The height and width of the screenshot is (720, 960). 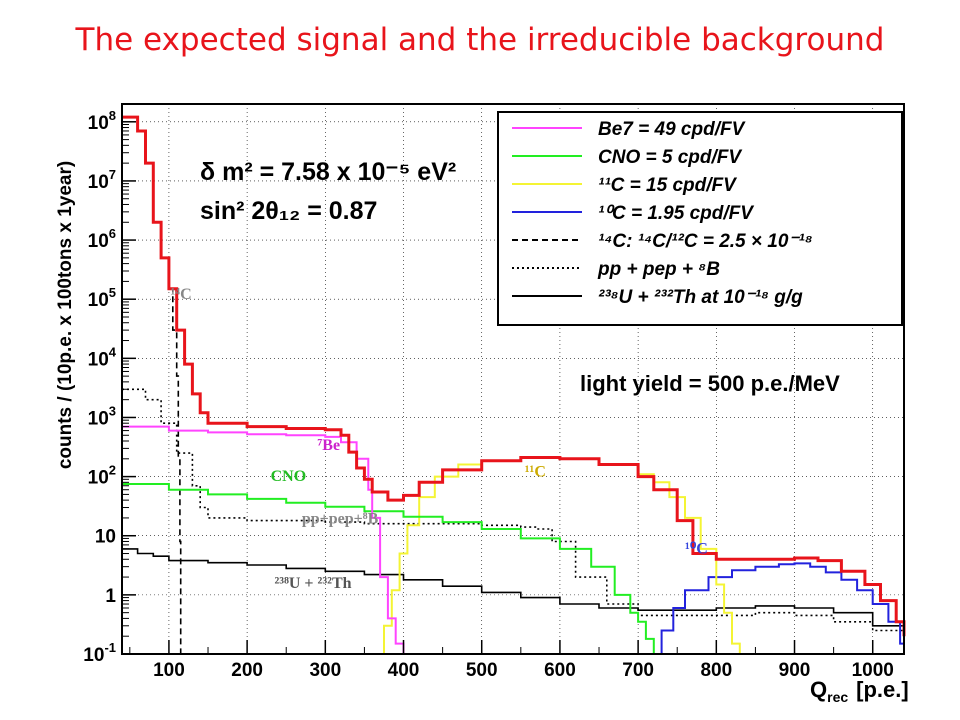 I want to click on x-label-unit: [p.e.], so click(x=882, y=689).